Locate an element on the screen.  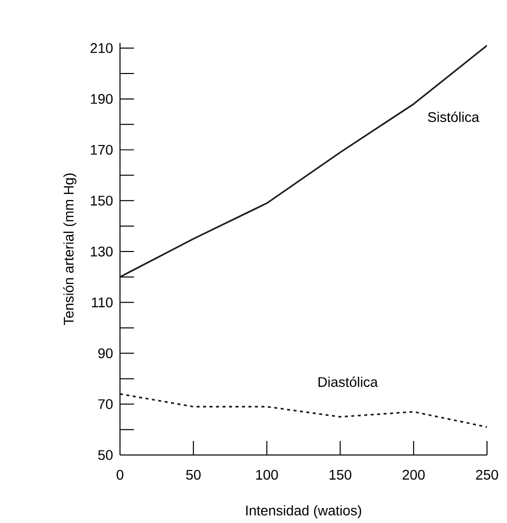
y-axis-title: Tensión arterial (mm Hg) is located at coordinates (69, 250).